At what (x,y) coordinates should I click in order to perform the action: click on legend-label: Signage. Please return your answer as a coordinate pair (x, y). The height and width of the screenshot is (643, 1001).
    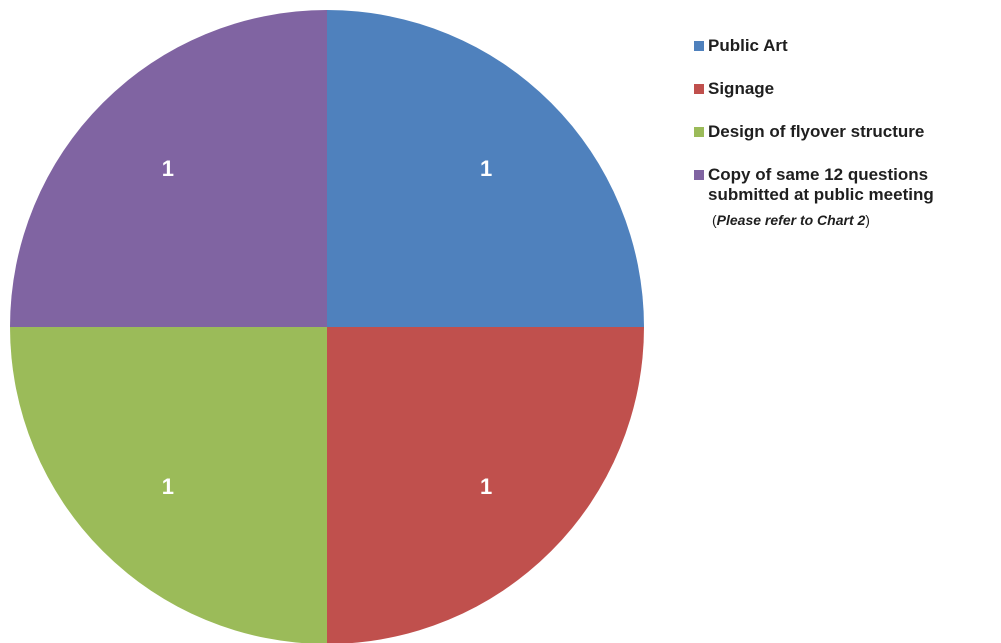
    Looking at the image, I should click on (741, 88).